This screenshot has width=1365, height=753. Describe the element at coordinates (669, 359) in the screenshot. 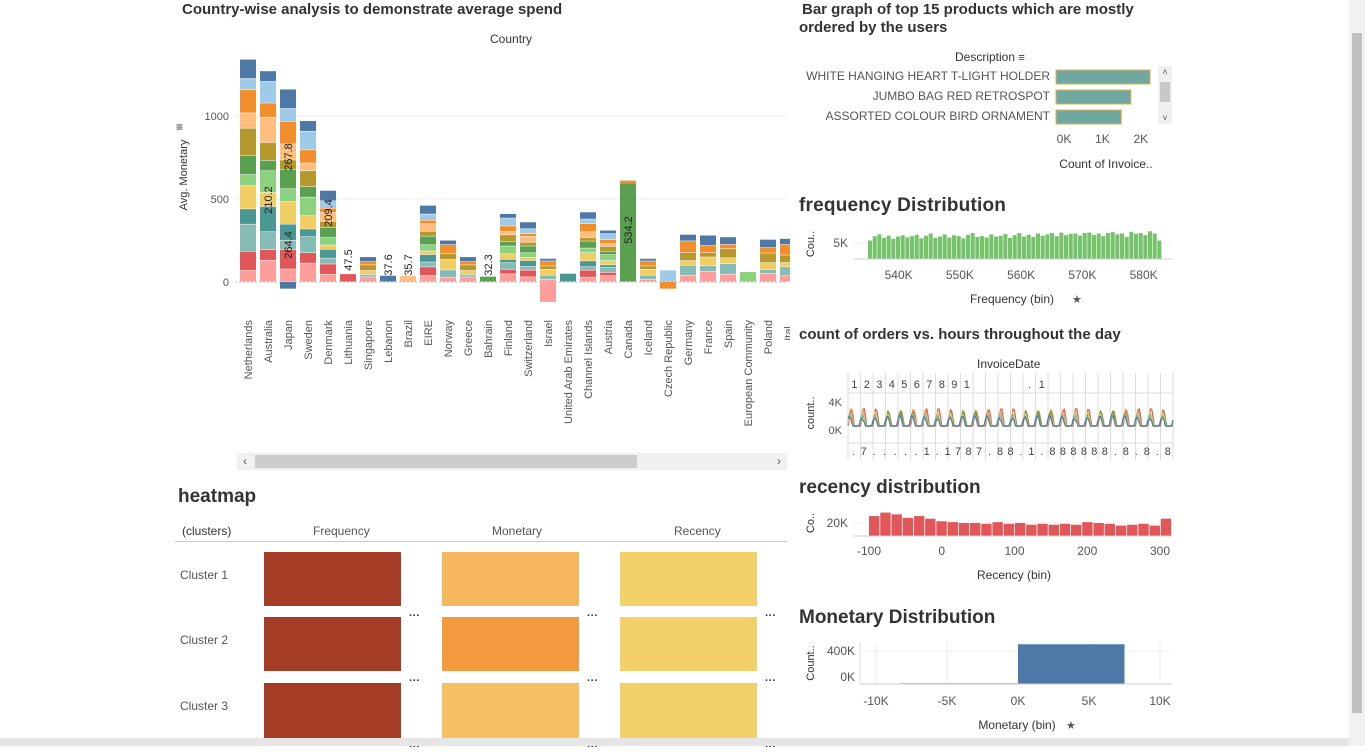

I see `country-label: Czech Republic` at that location.